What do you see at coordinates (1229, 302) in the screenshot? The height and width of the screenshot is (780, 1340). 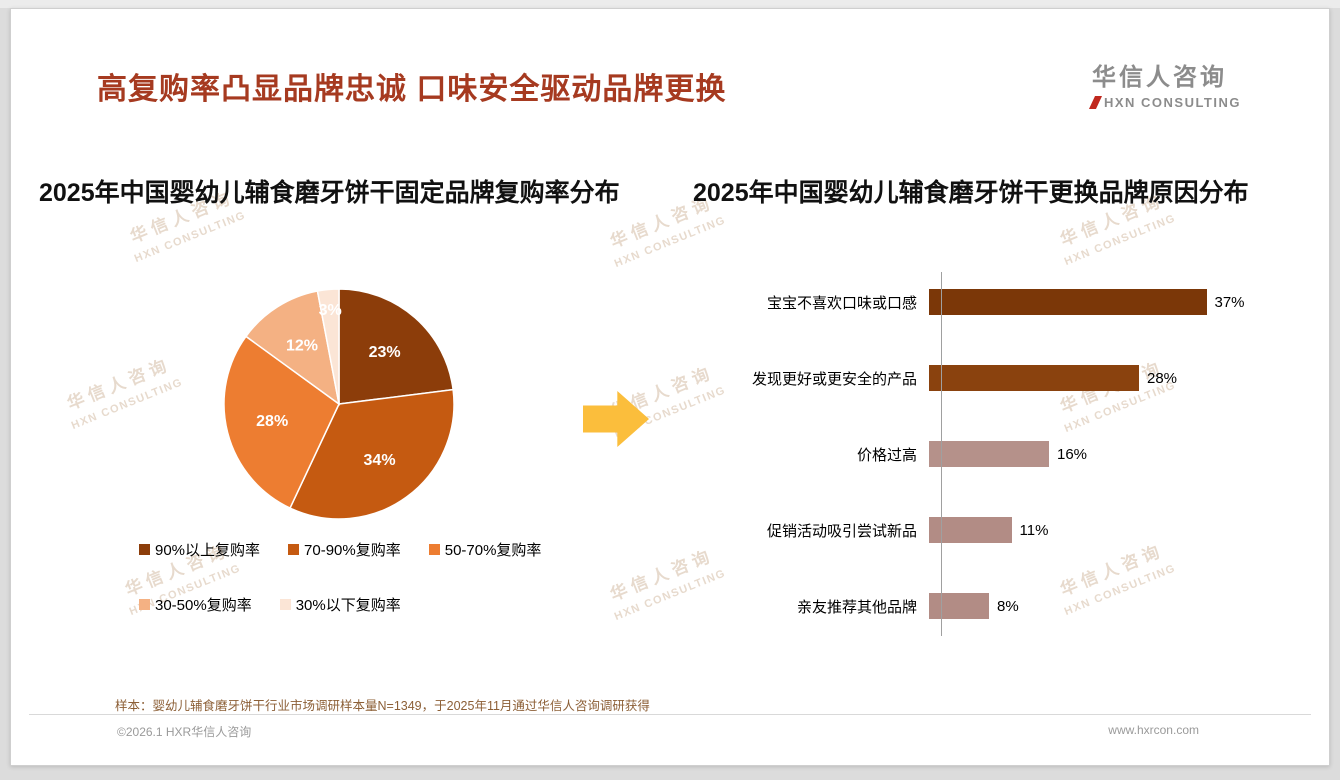 I see `bar-value-label: 37%` at bounding box center [1229, 302].